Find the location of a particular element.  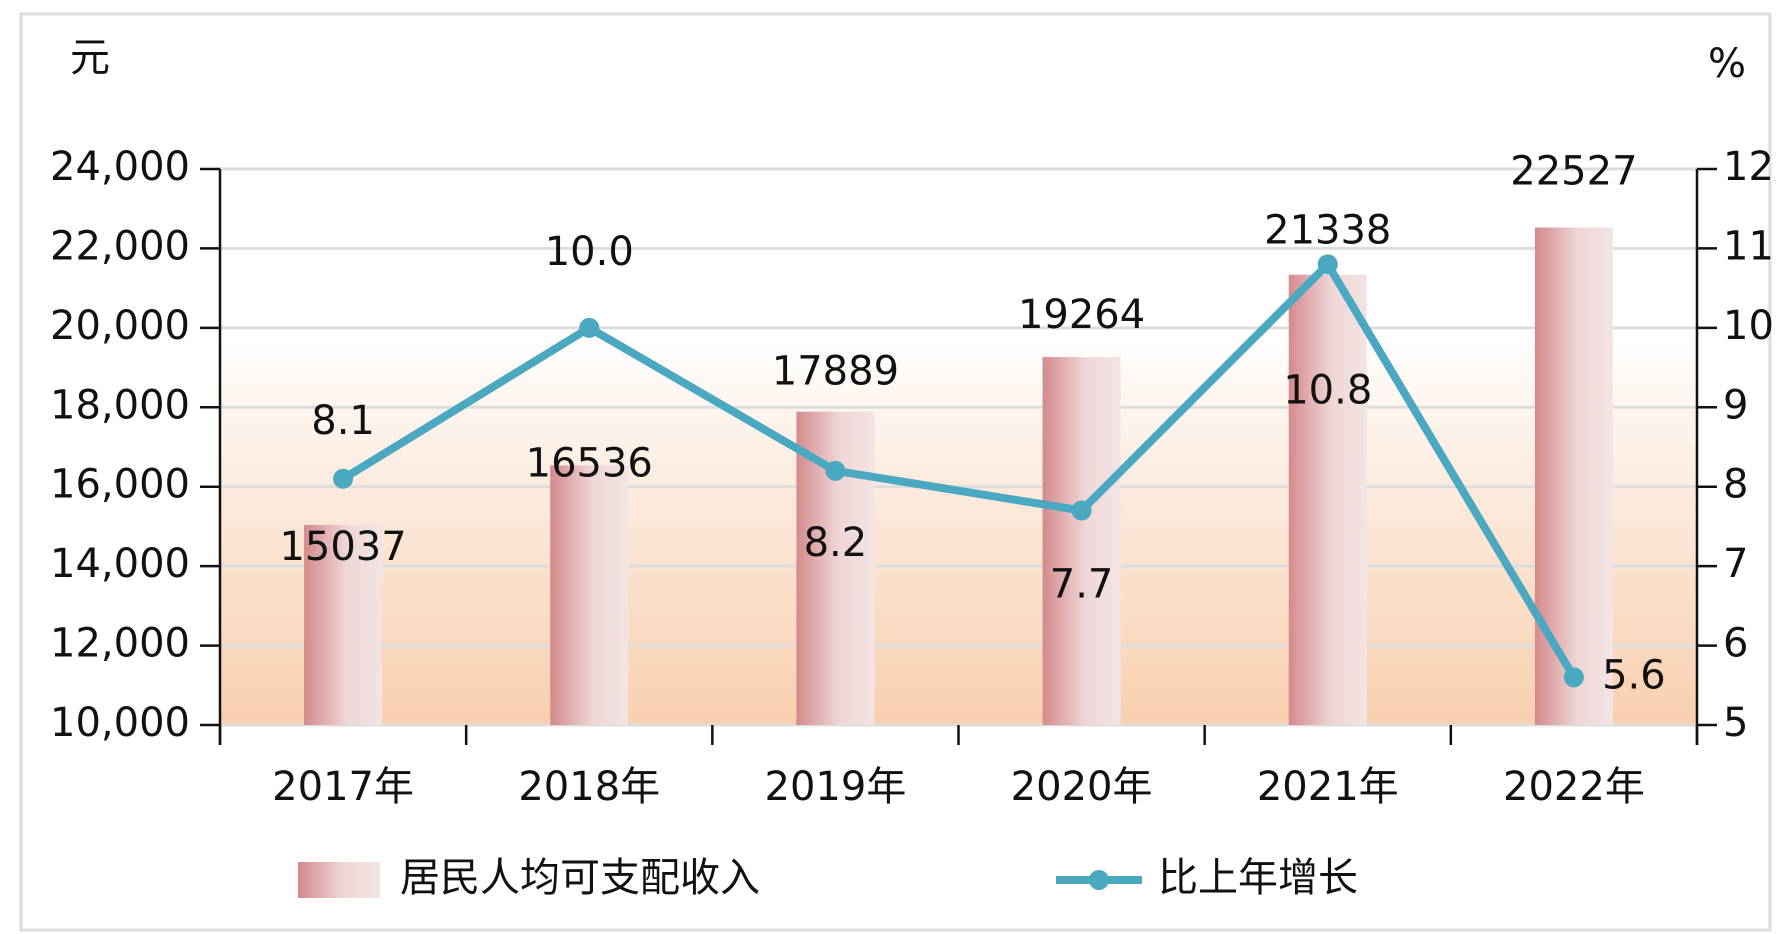

y-tick-label: 18,000 is located at coordinates (120, 405).